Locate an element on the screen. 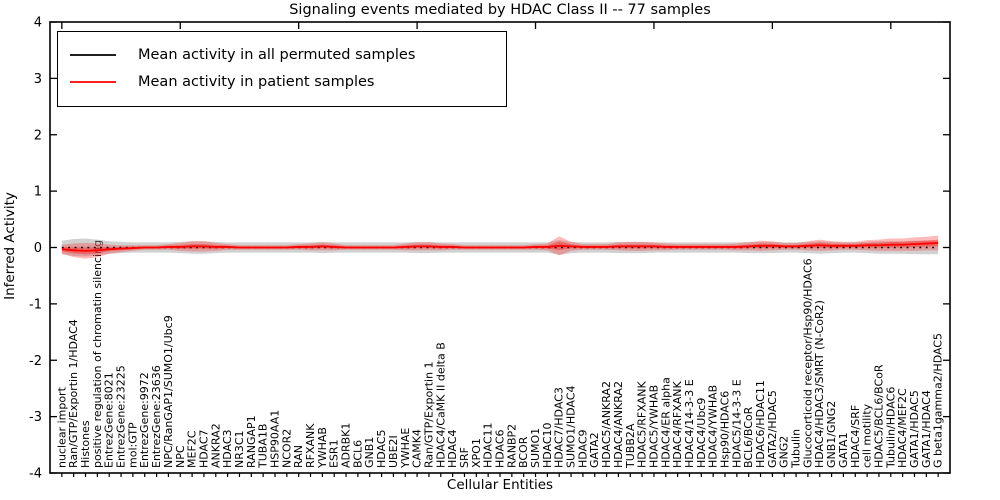 Image resolution: width=1000 pixels, height=500 pixels. y-tick-label: 1 is located at coordinates (38, 192).